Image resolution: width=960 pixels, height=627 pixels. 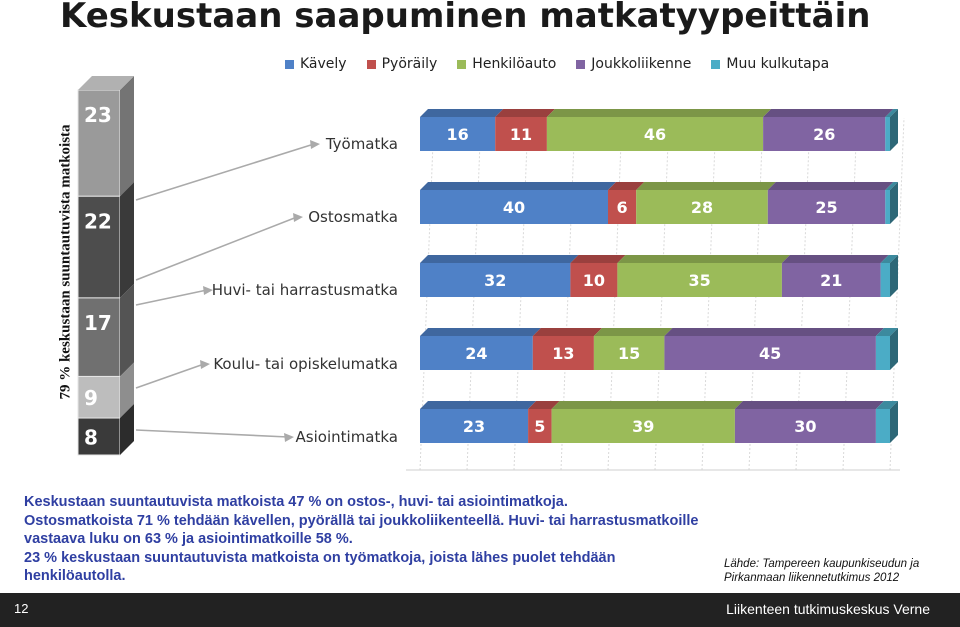 I want to click on bar-value-label: 16, so click(x=457, y=134).